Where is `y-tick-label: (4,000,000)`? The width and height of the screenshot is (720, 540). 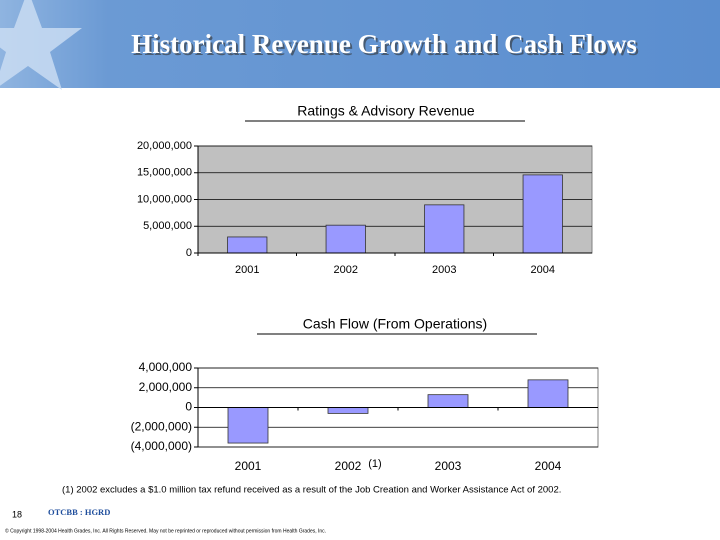
y-tick-label: (4,000,000) is located at coordinates (161, 446).